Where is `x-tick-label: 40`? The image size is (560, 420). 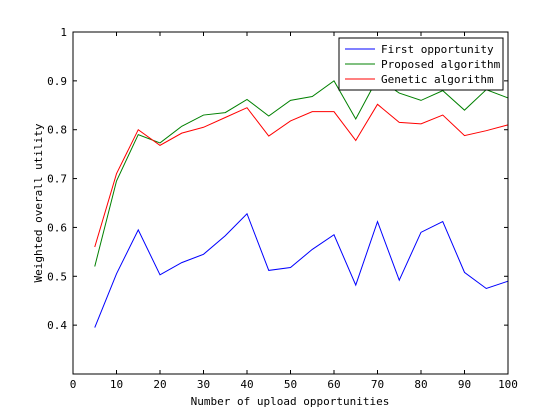 x-tick-label: 40 is located at coordinates (246, 384).